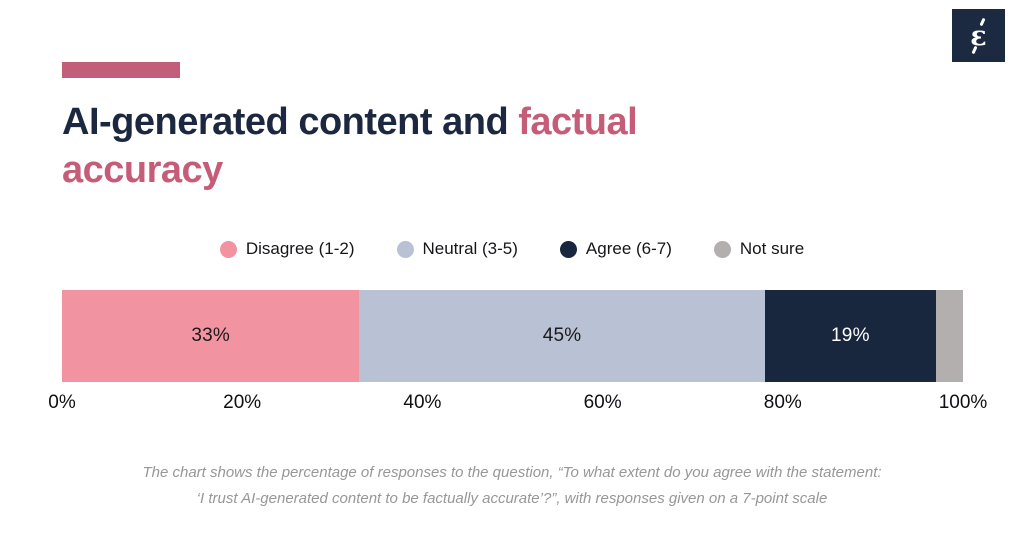 The width and height of the screenshot is (1024, 546). Describe the element at coordinates (290, 122) in the screenshot. I see `page-title-part-navy: AI-generated content and` at that location.